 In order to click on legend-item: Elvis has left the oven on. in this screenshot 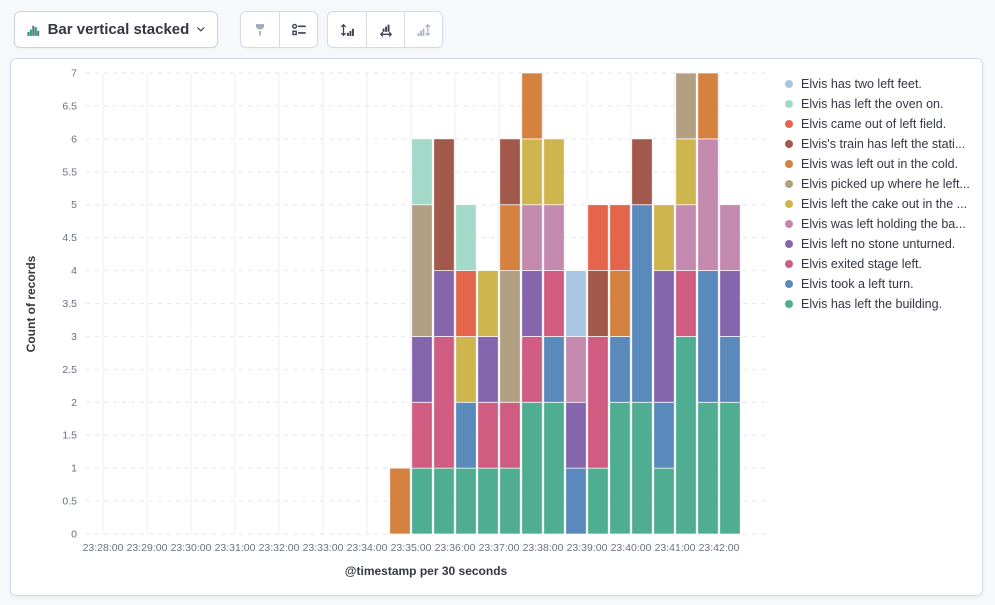, I will do `click(882, 104)`.